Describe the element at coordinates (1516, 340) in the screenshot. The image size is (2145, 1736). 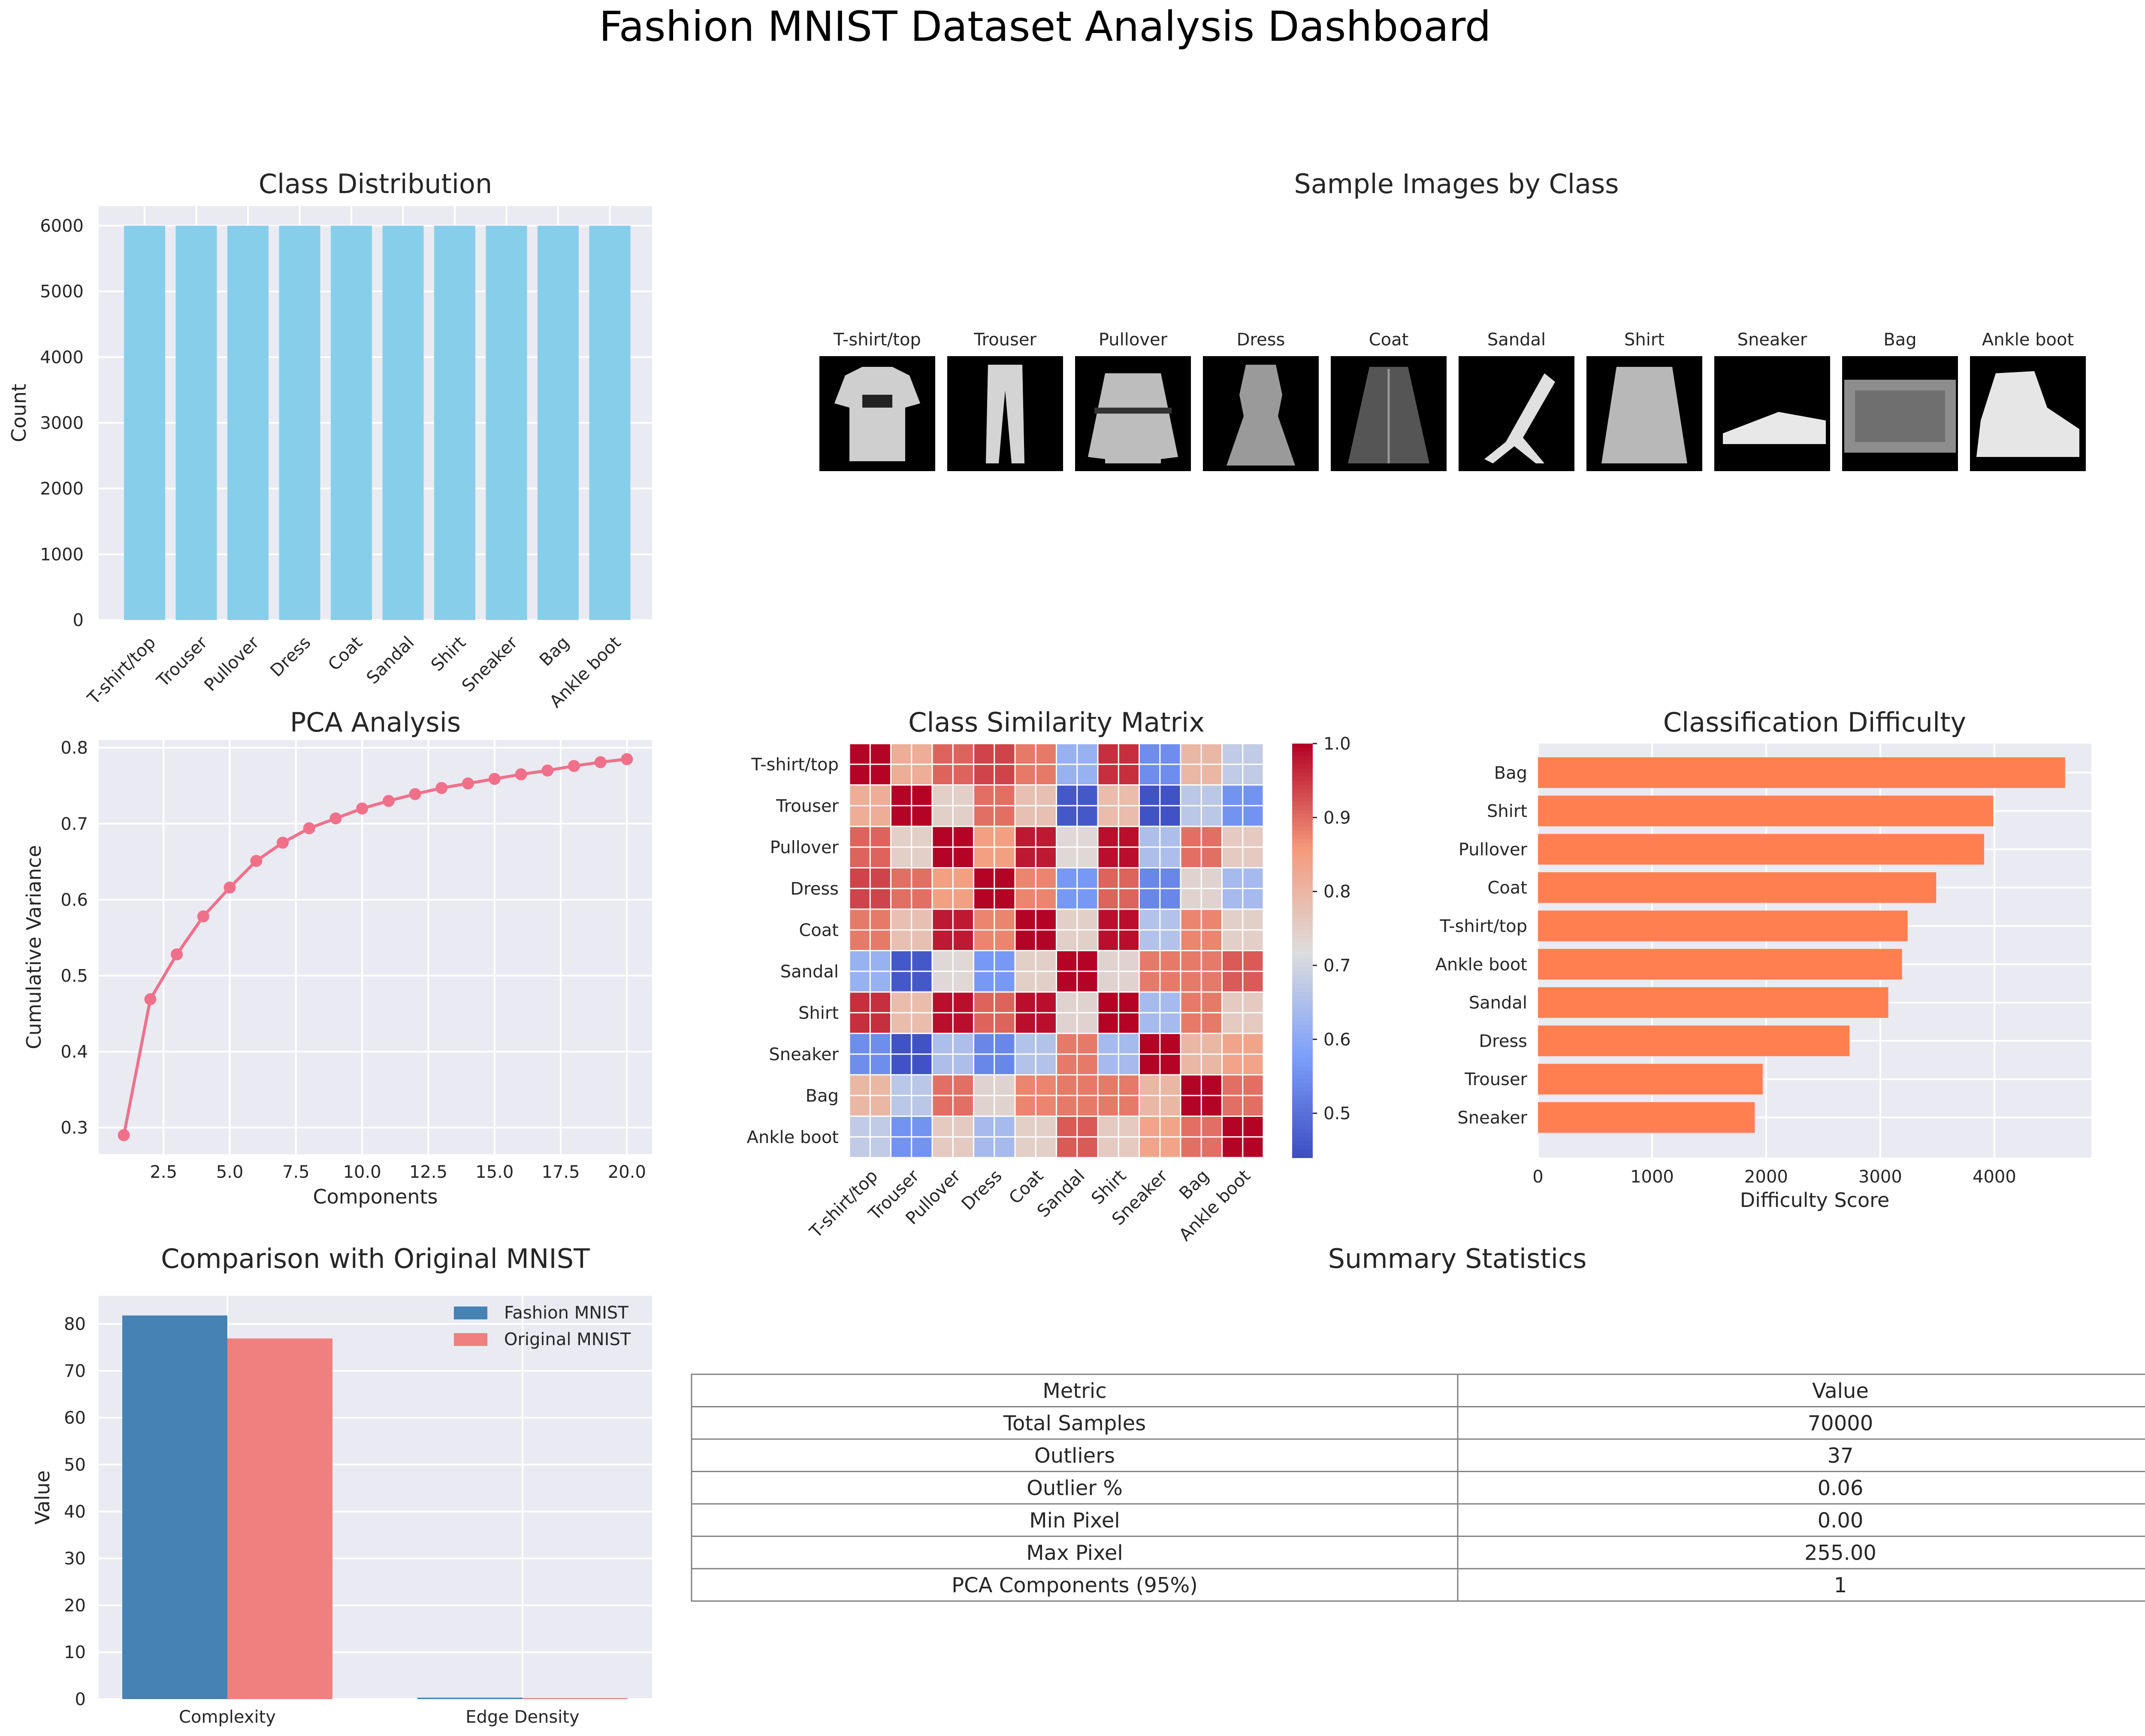
I see `sample-label: Sandal` at that location.